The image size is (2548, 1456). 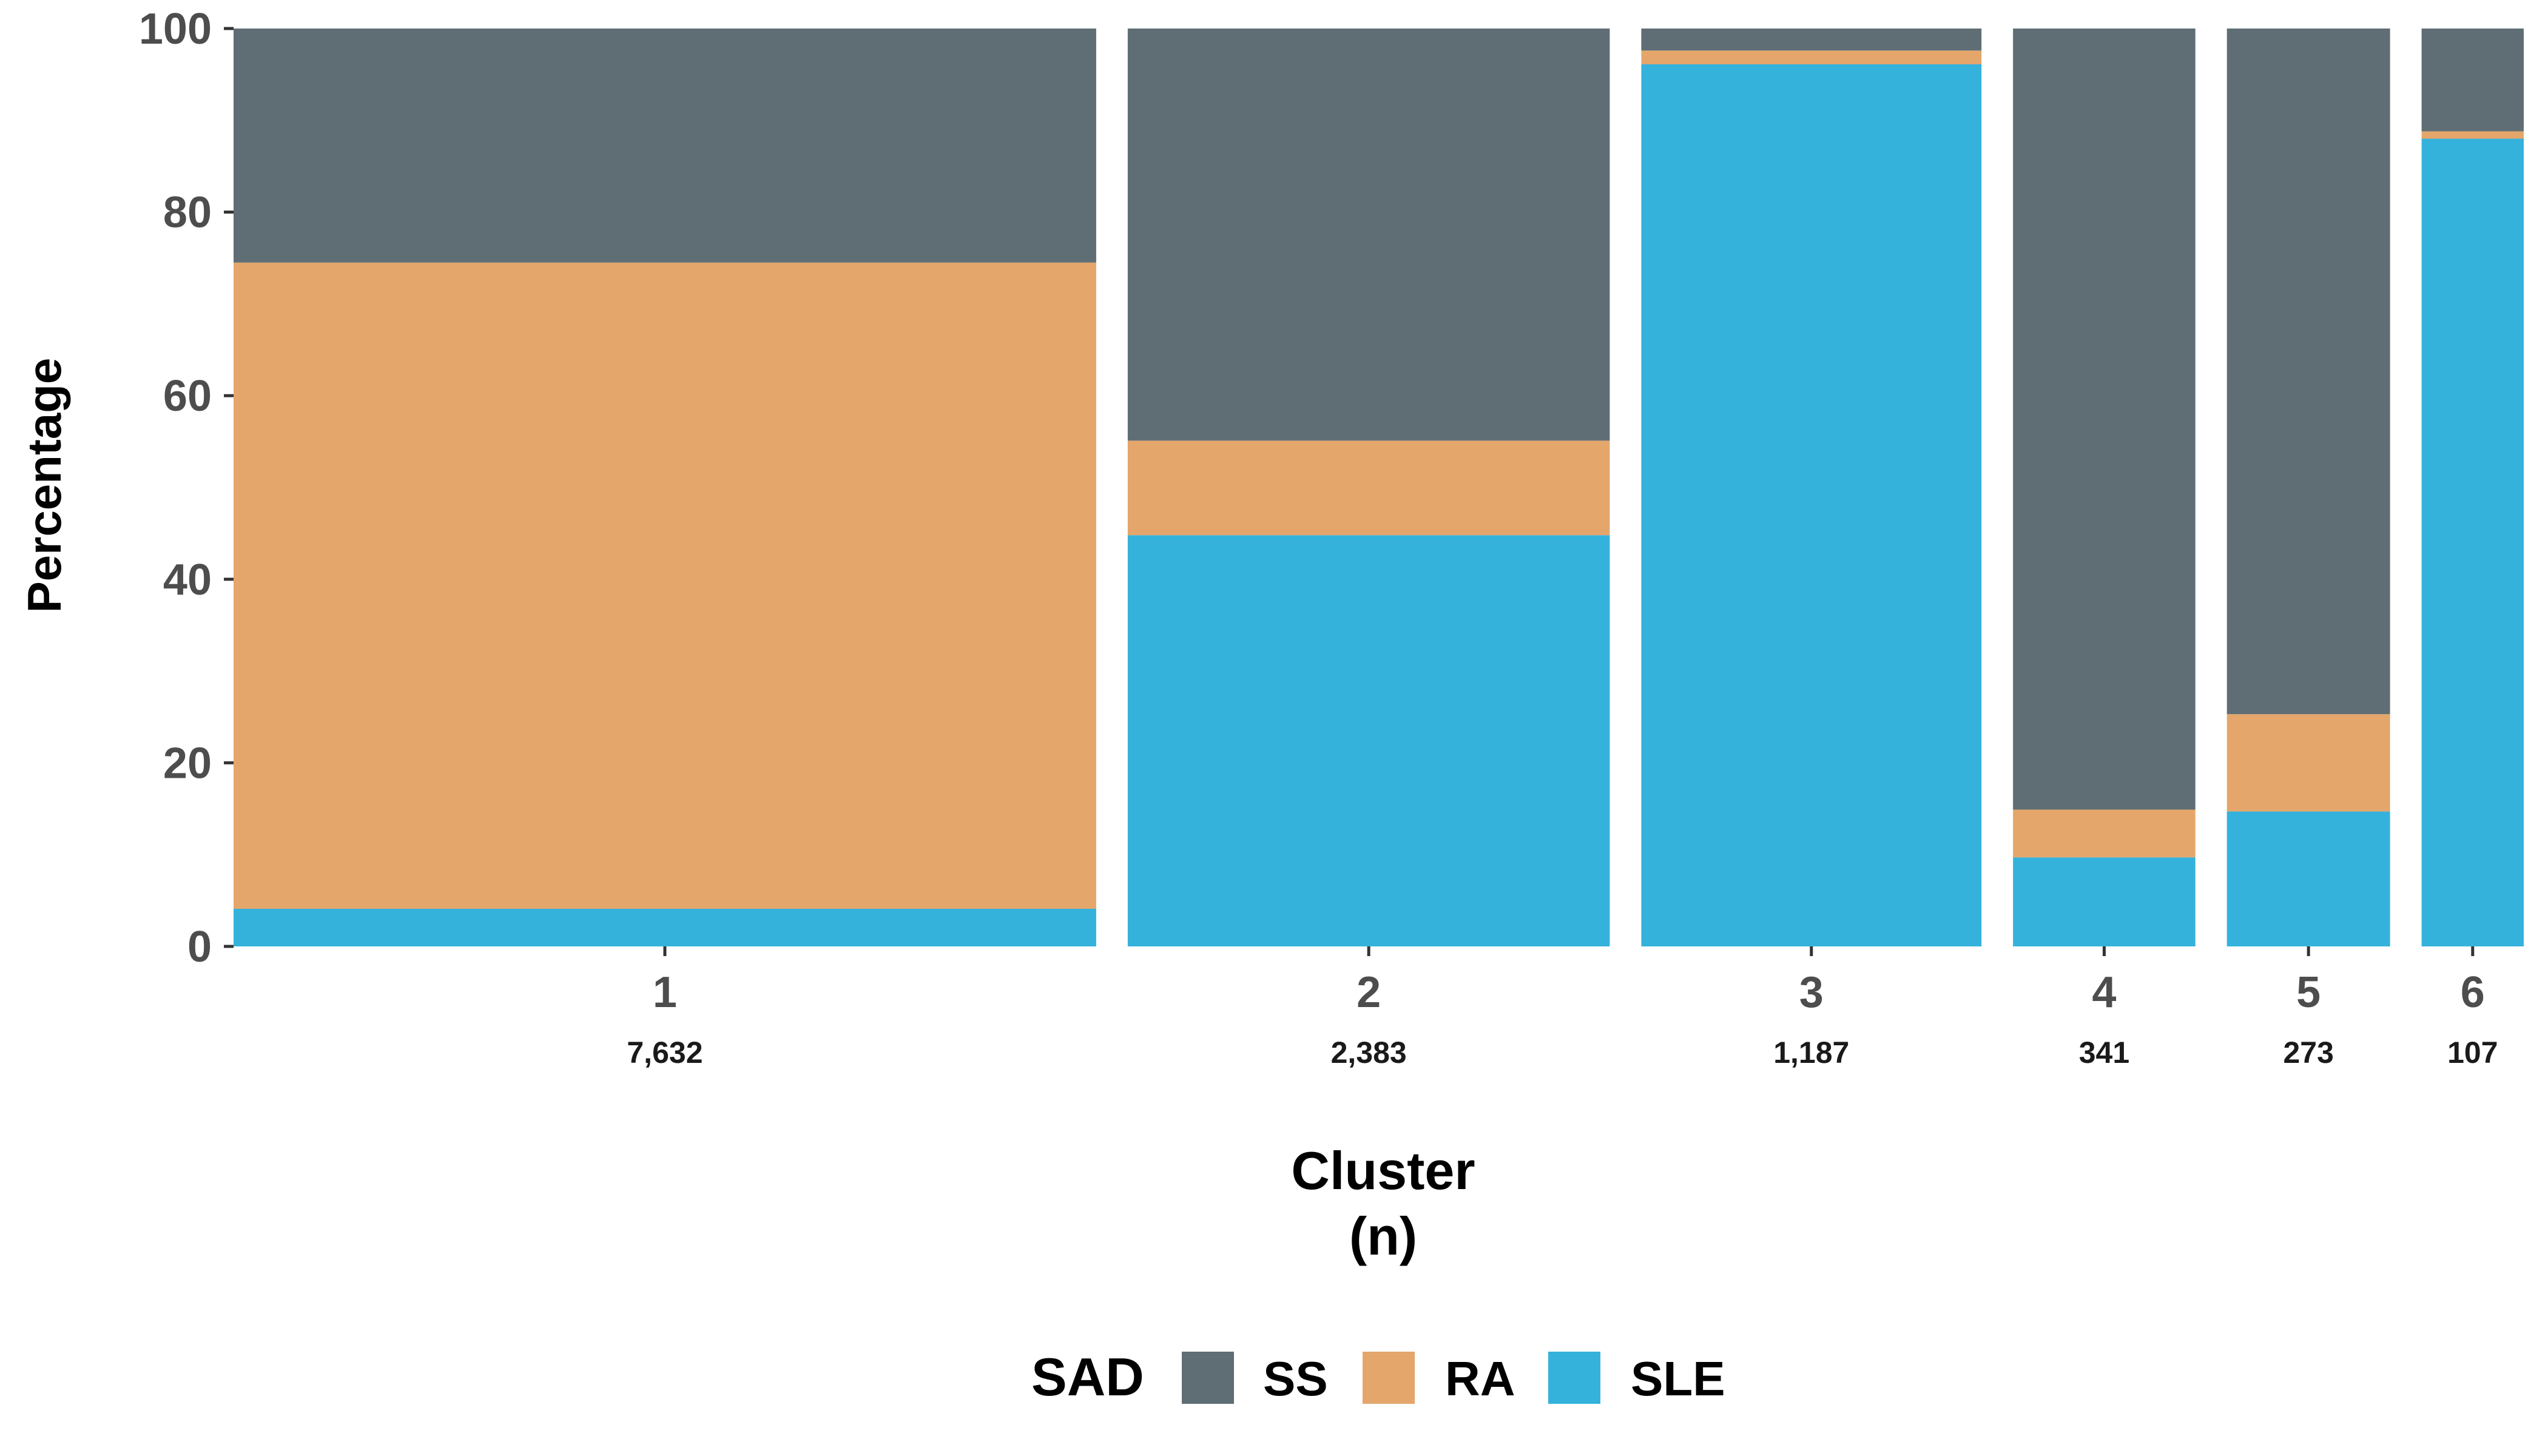 I want to click on n-label-4: 341, so click(x=2104, y=1053).